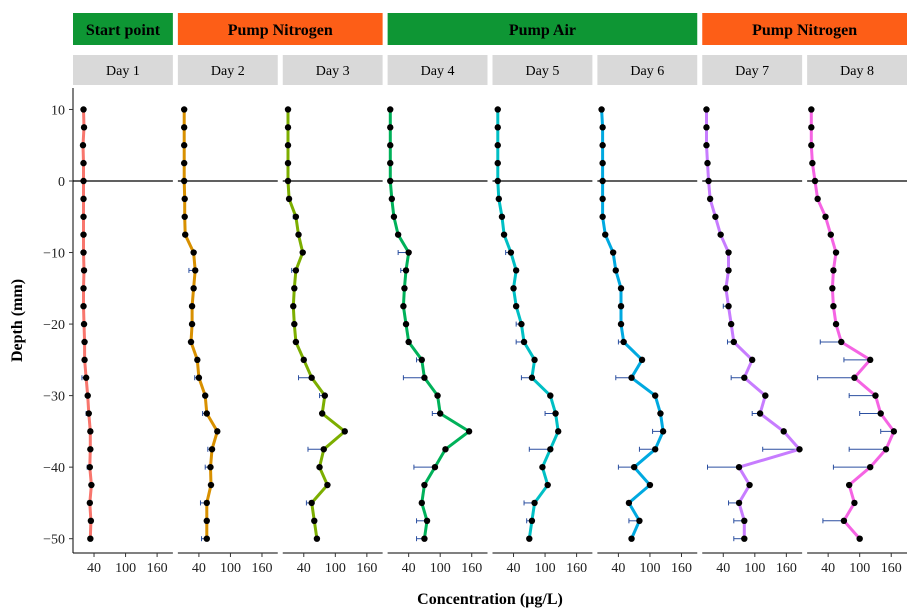 This screenshot has height=610, width=907. Describe the element at coordinates (490, 599) in the screenshot. I see `x-axis-title: Concentration (µg/L)` at that location.